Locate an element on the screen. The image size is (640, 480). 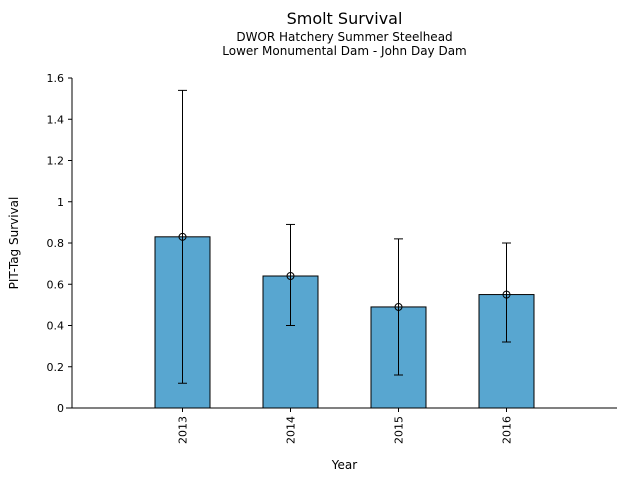
y-tick-label-1.6: 1.6 is located at coordinates (56, 78).